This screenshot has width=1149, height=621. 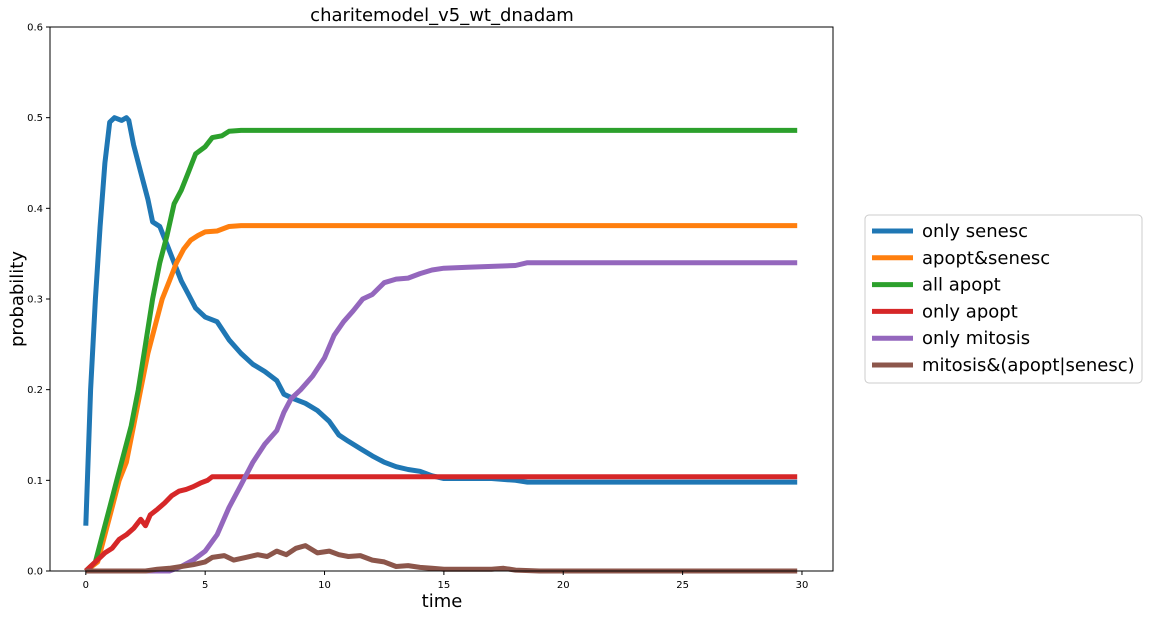 I want to click on y-tick-label: 0.5, so click(x=35, y=118).